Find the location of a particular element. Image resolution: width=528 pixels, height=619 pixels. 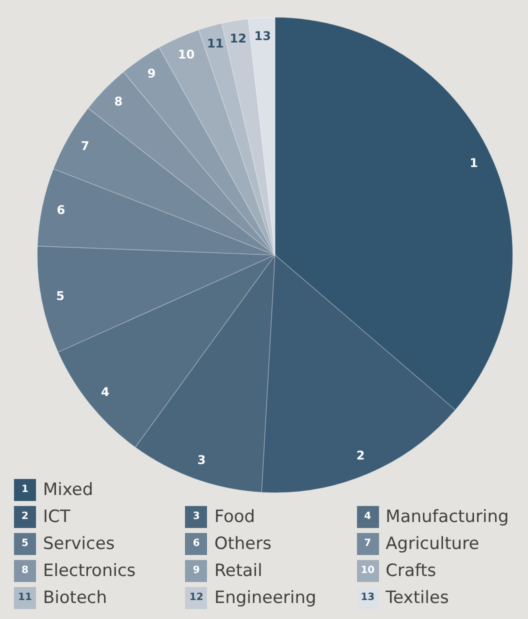

legend-label: Textiles is located at coordinates (417, 598).